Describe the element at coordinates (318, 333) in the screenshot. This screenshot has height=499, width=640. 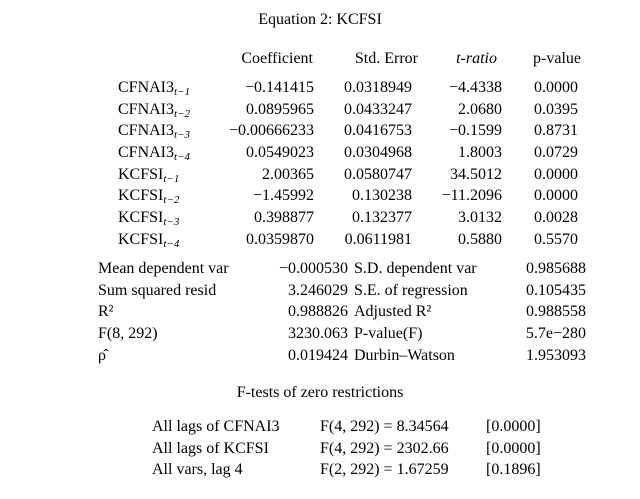
I see `stat-value: 3230.063` at that location.